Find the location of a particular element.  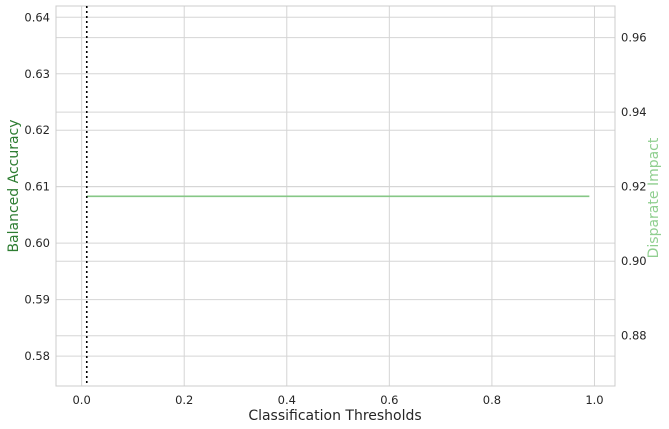

y-left-tick-label: 0.59 is located at coordinates (37, 300).